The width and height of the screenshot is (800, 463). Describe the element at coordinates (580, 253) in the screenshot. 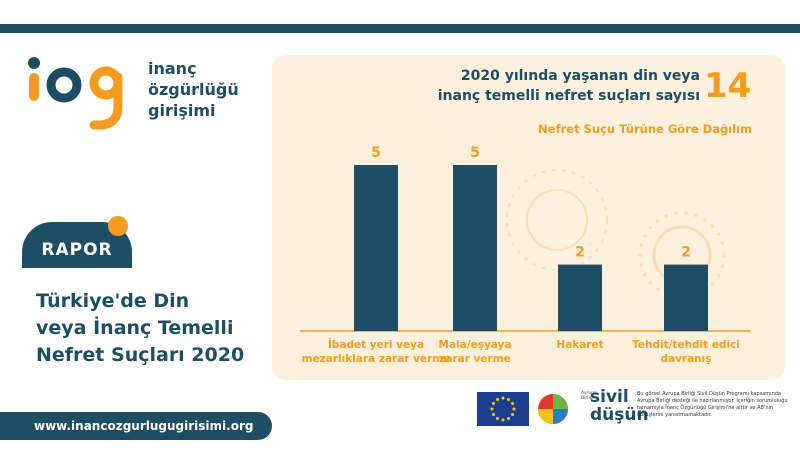

I see `bar-value-label-2: 2` at that location.